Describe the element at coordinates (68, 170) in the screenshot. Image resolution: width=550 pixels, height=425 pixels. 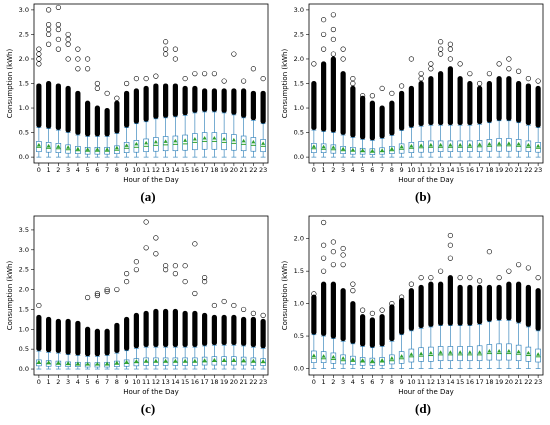
I see `x-tick-label: 3` at that location.